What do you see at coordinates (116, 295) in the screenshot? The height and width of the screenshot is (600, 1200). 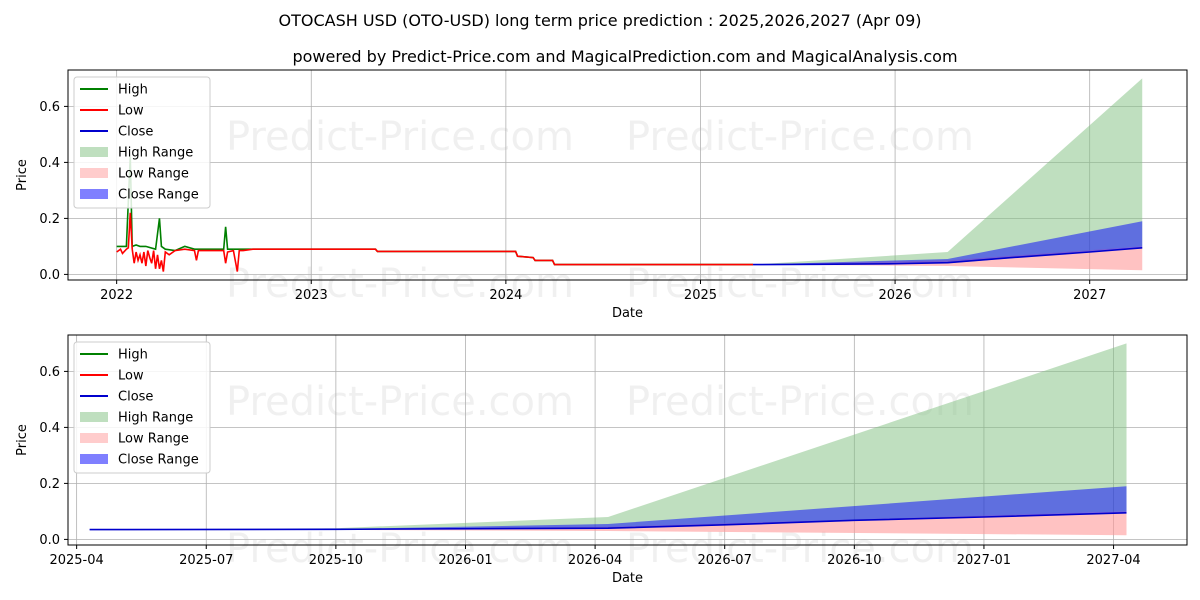 I see `x-tick-label: 2022` at bounding box center [116, 295].